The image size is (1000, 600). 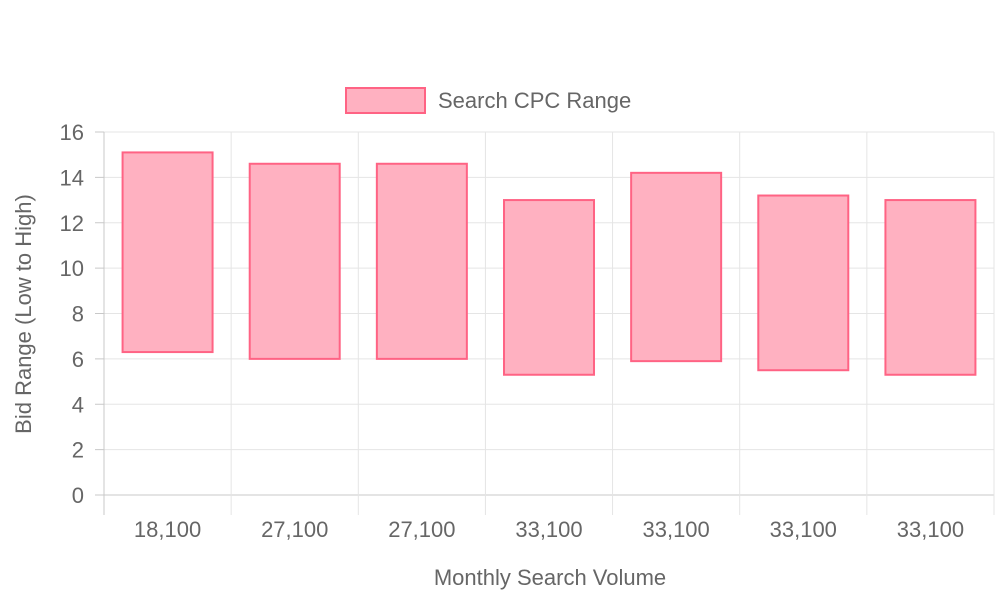 I want to click on y-tick-label: 2, so click(x=78, y=450).